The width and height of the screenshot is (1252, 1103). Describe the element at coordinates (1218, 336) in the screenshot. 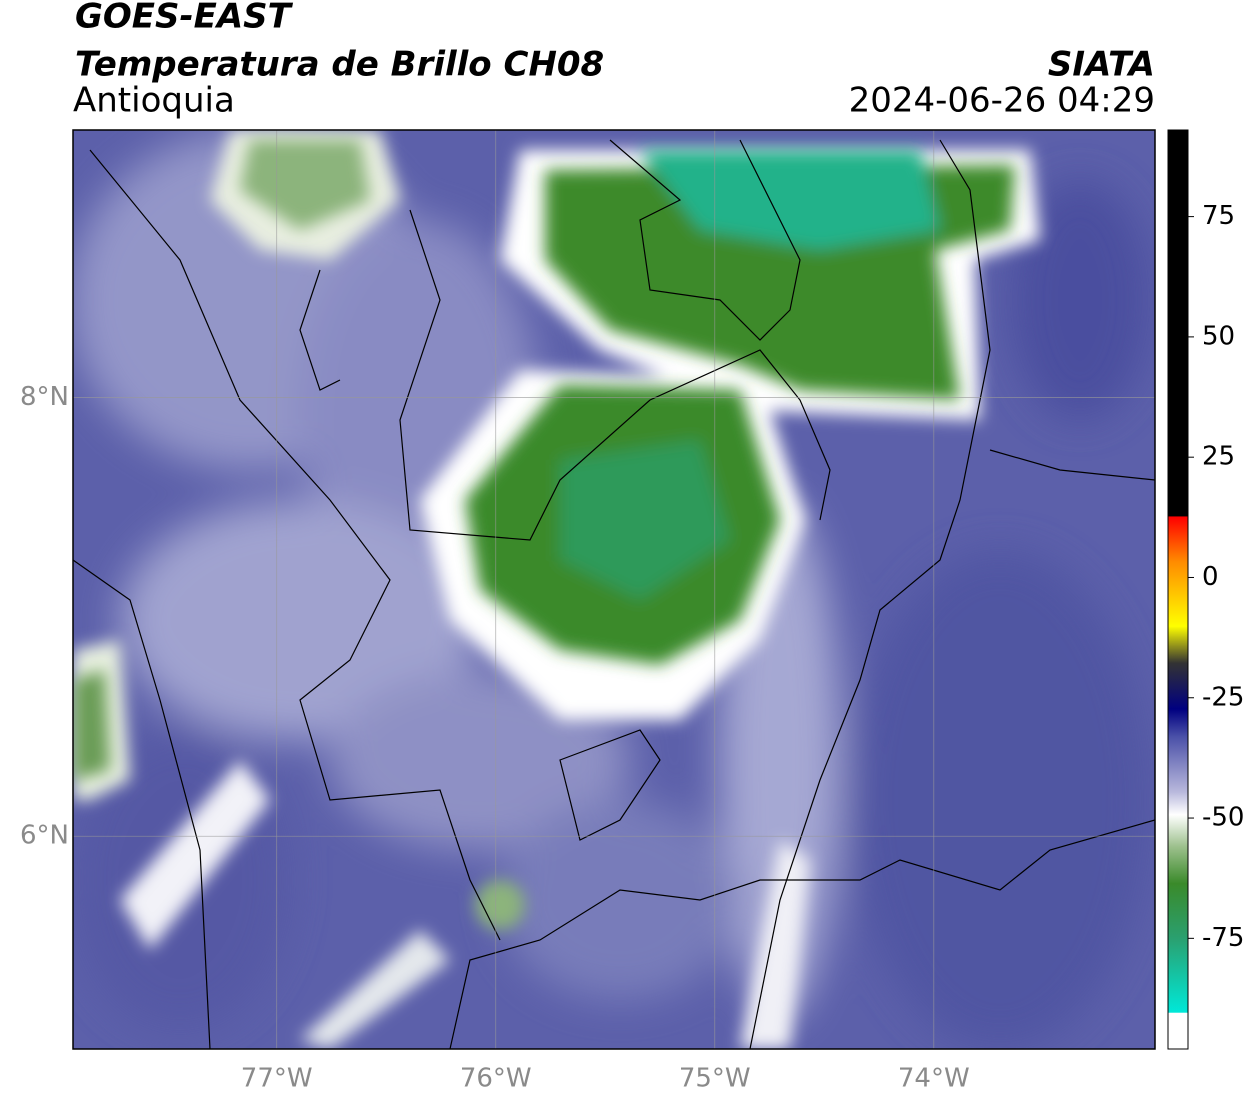

I see `colorbar-tick-label: 50` at that location.